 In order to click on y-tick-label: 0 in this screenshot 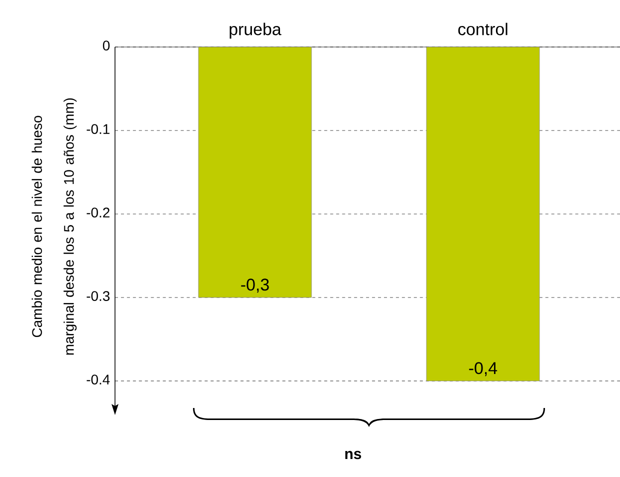, I will do `click(106, 45)`.